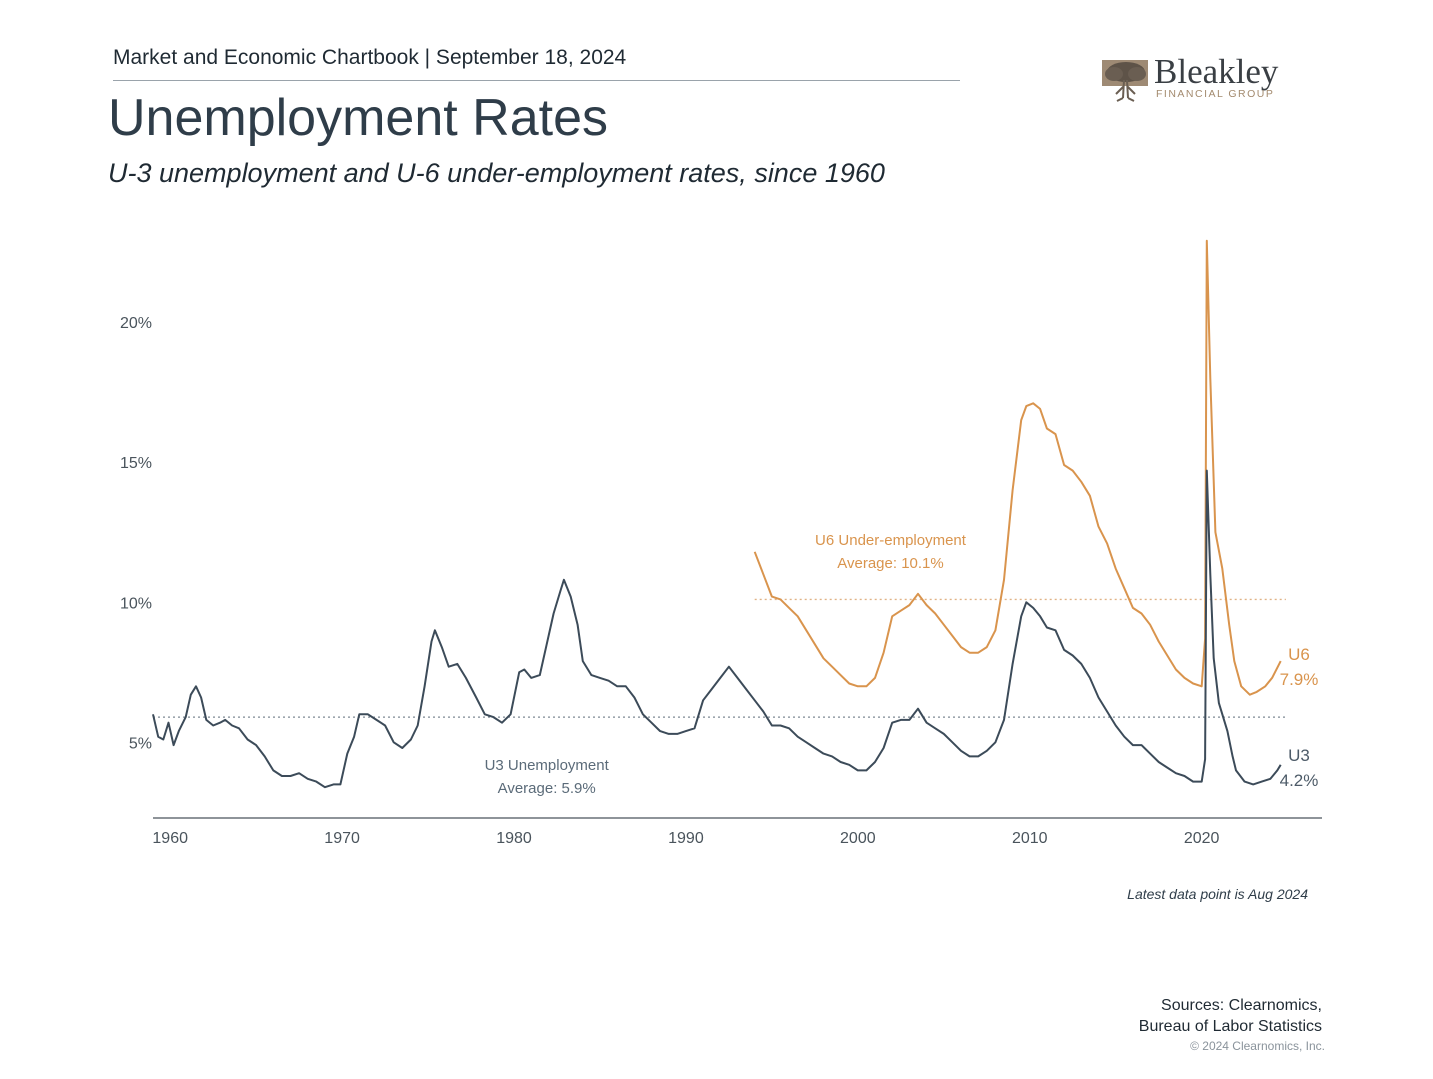  Describe the element at coordinates (1125, 81) in the screenshot. I see `oak-tree-icon` at that location.